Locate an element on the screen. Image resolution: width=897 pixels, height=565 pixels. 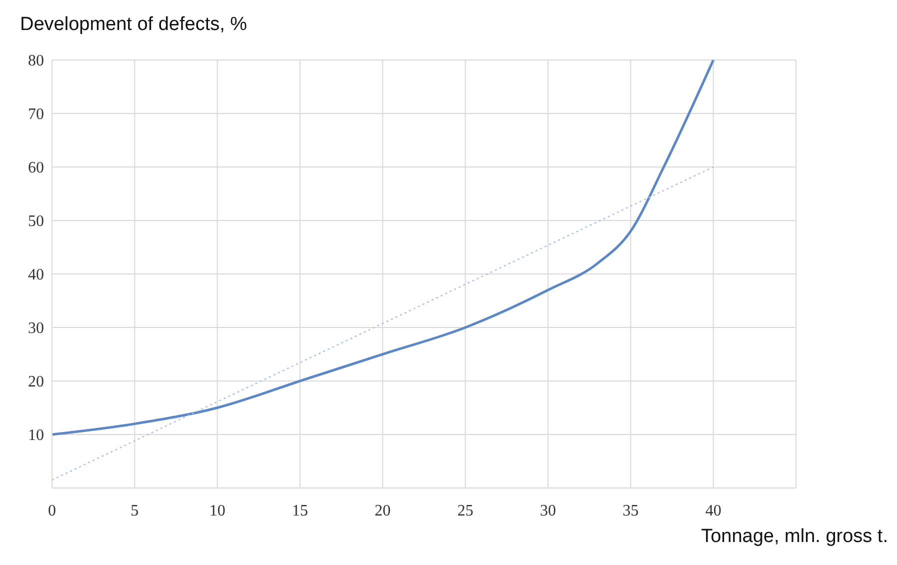
x-tick-label: 5 is located at coordinates (134, 511).